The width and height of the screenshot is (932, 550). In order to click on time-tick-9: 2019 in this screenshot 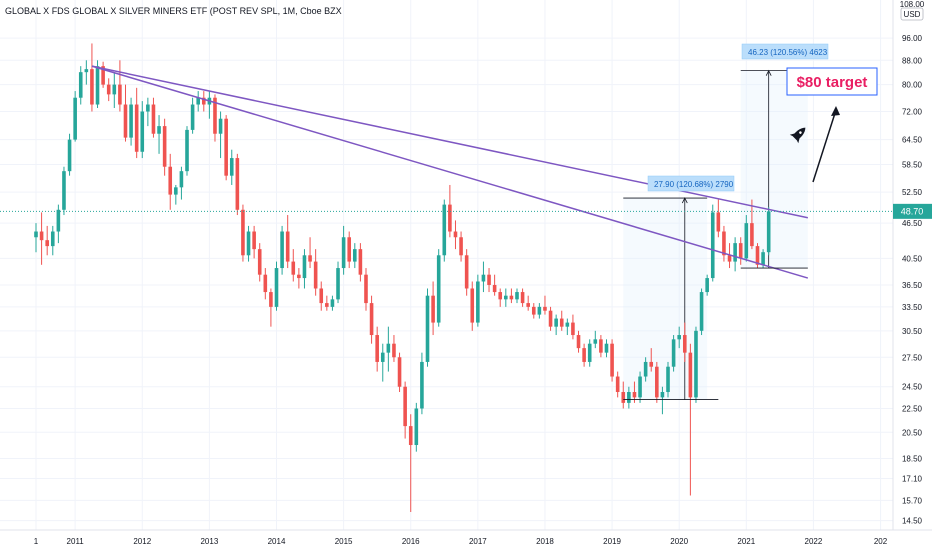, I will do `click(612, 541)`.